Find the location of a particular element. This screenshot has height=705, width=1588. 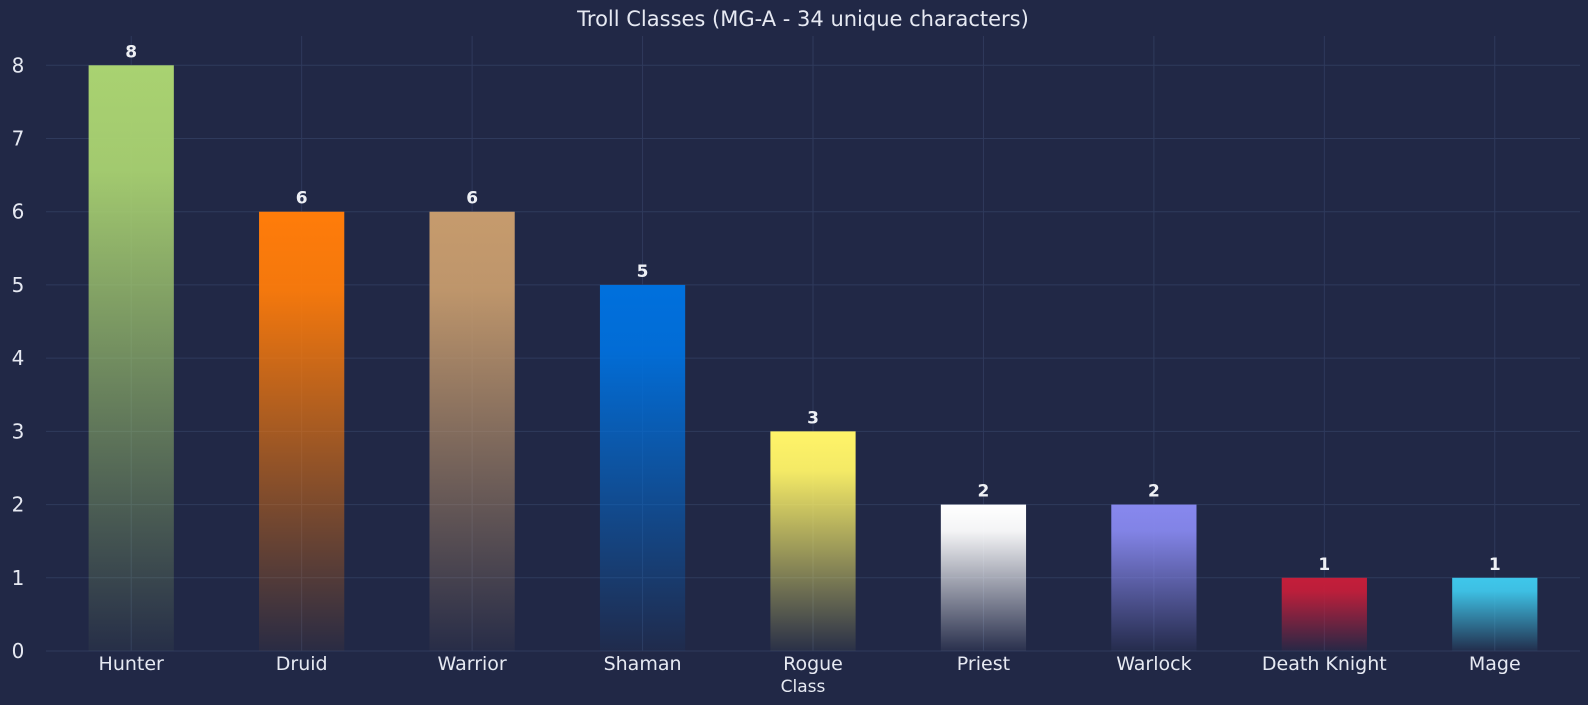

x-tick-label: Rogue is located at coordinates (813, 664).